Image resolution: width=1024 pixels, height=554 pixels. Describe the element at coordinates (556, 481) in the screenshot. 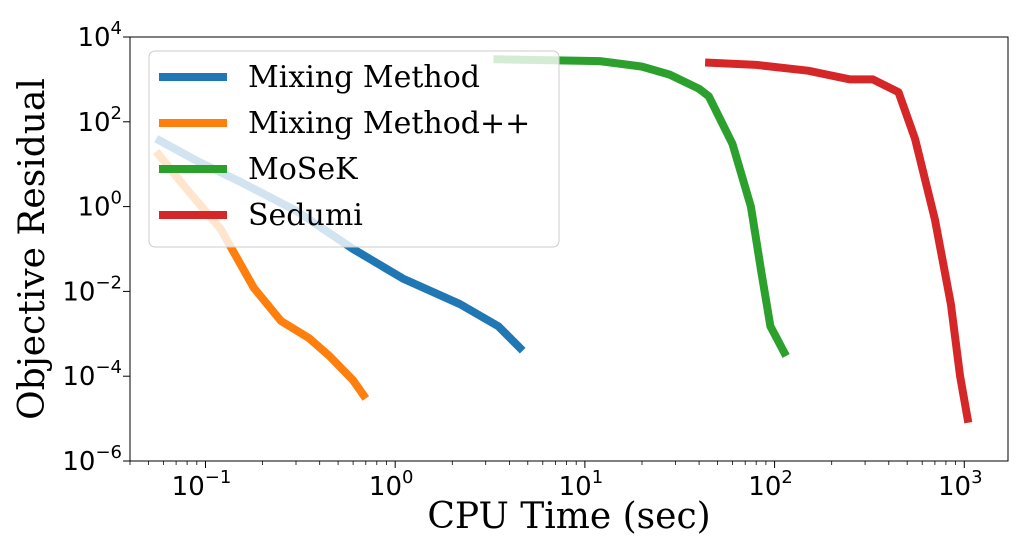

I see `x-ticks: 10⁻¹ 10⁰ 10¹ 10² 10³` at that location.